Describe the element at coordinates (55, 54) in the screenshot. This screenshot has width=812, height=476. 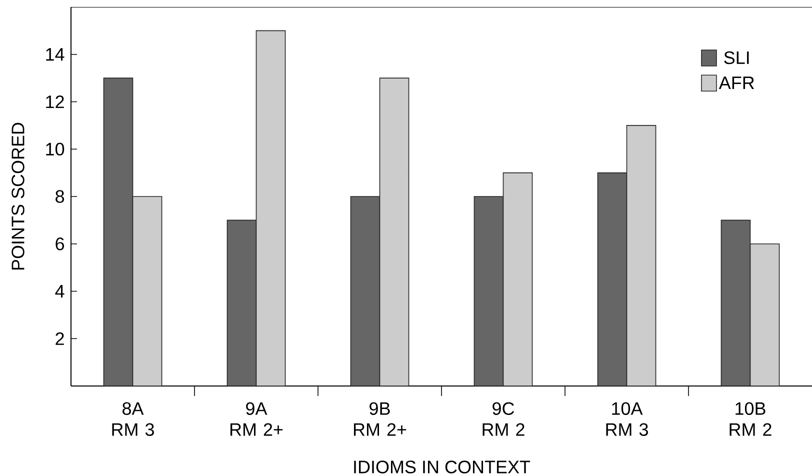
I see `y-tick-label: 14` at that location.